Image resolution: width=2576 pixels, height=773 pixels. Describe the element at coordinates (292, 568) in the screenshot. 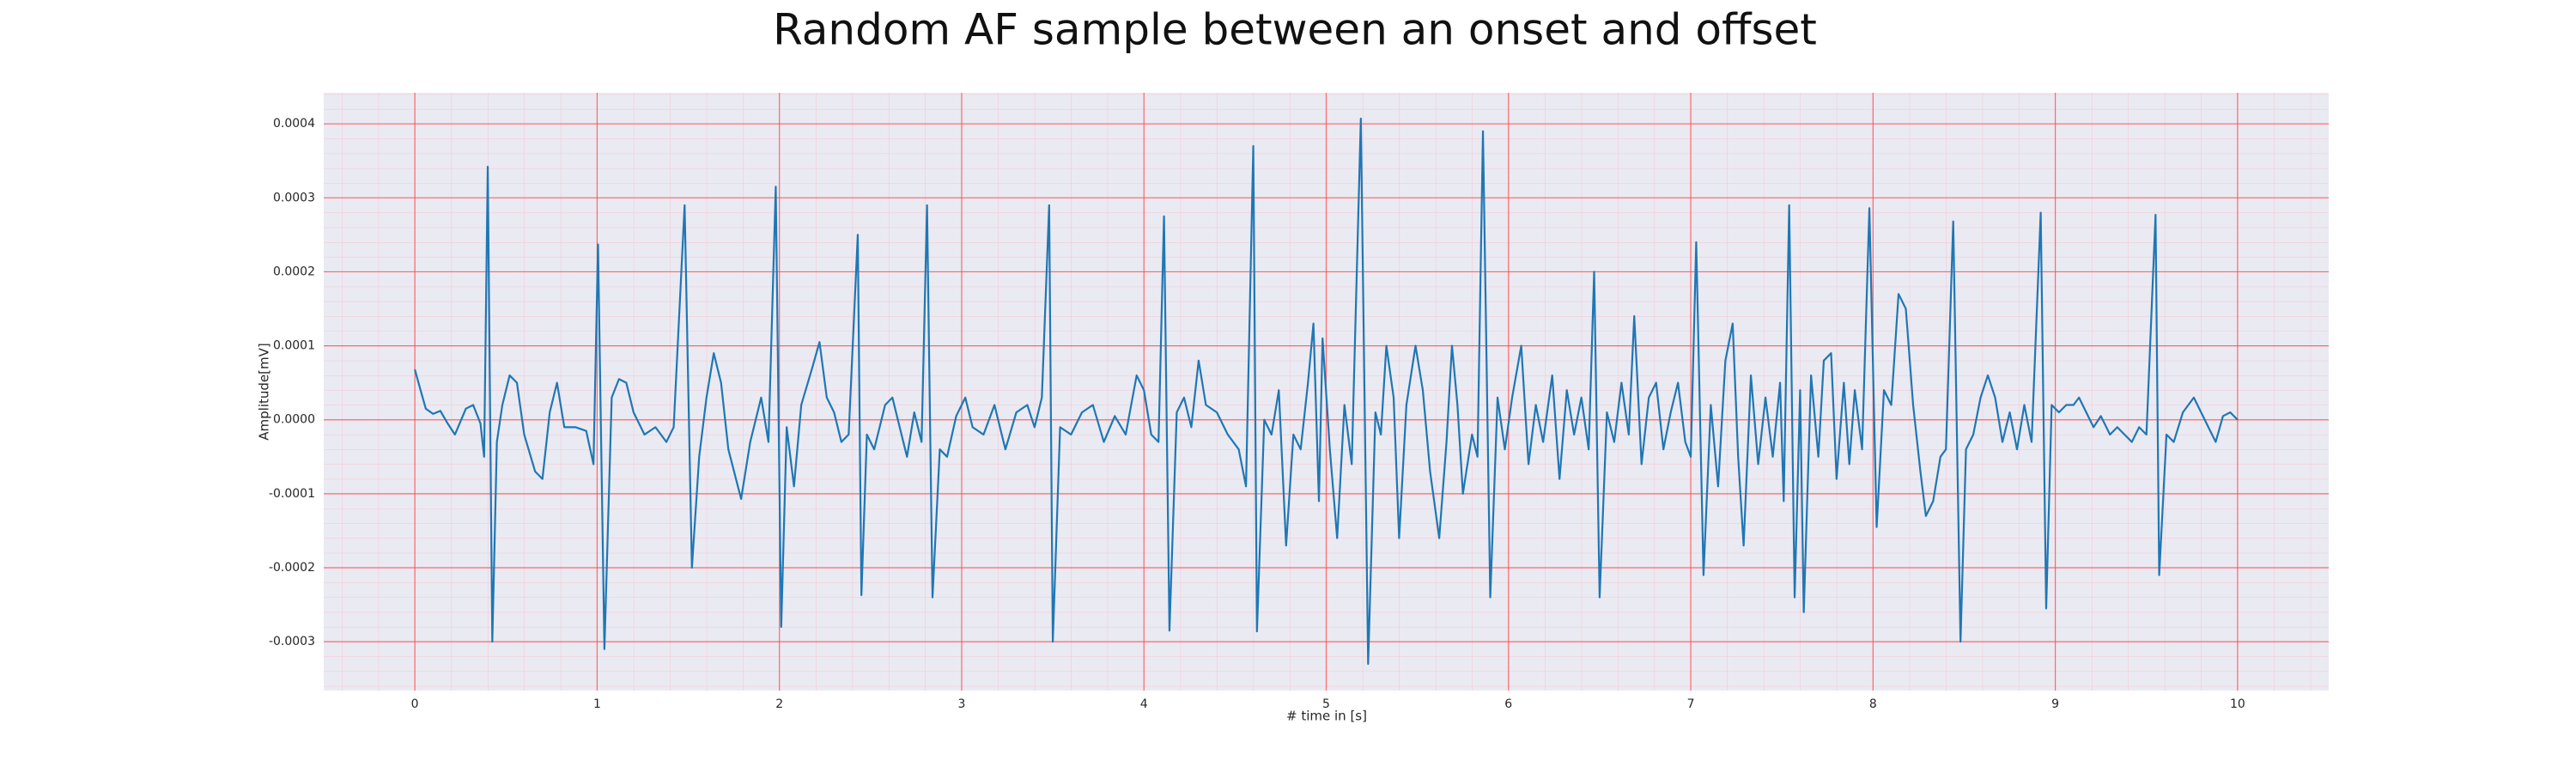

I see `y-tick-label: -0.0002` at that location.